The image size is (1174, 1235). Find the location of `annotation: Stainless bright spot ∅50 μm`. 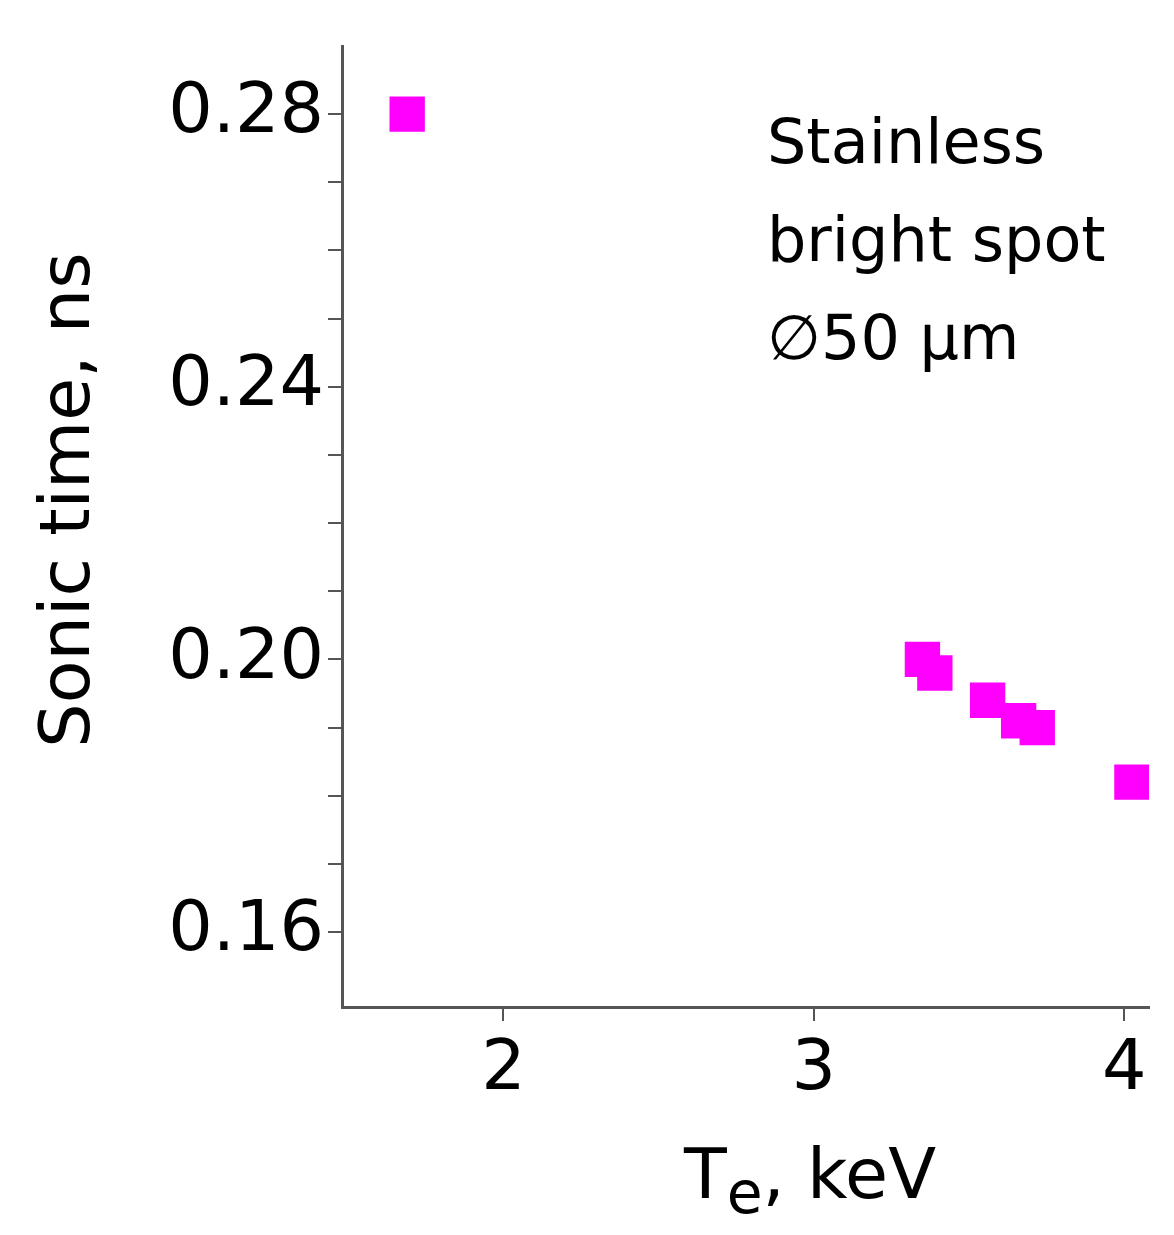

annotation: Stainless bright spot ∅50 μm is located at coordinates (936, 240).